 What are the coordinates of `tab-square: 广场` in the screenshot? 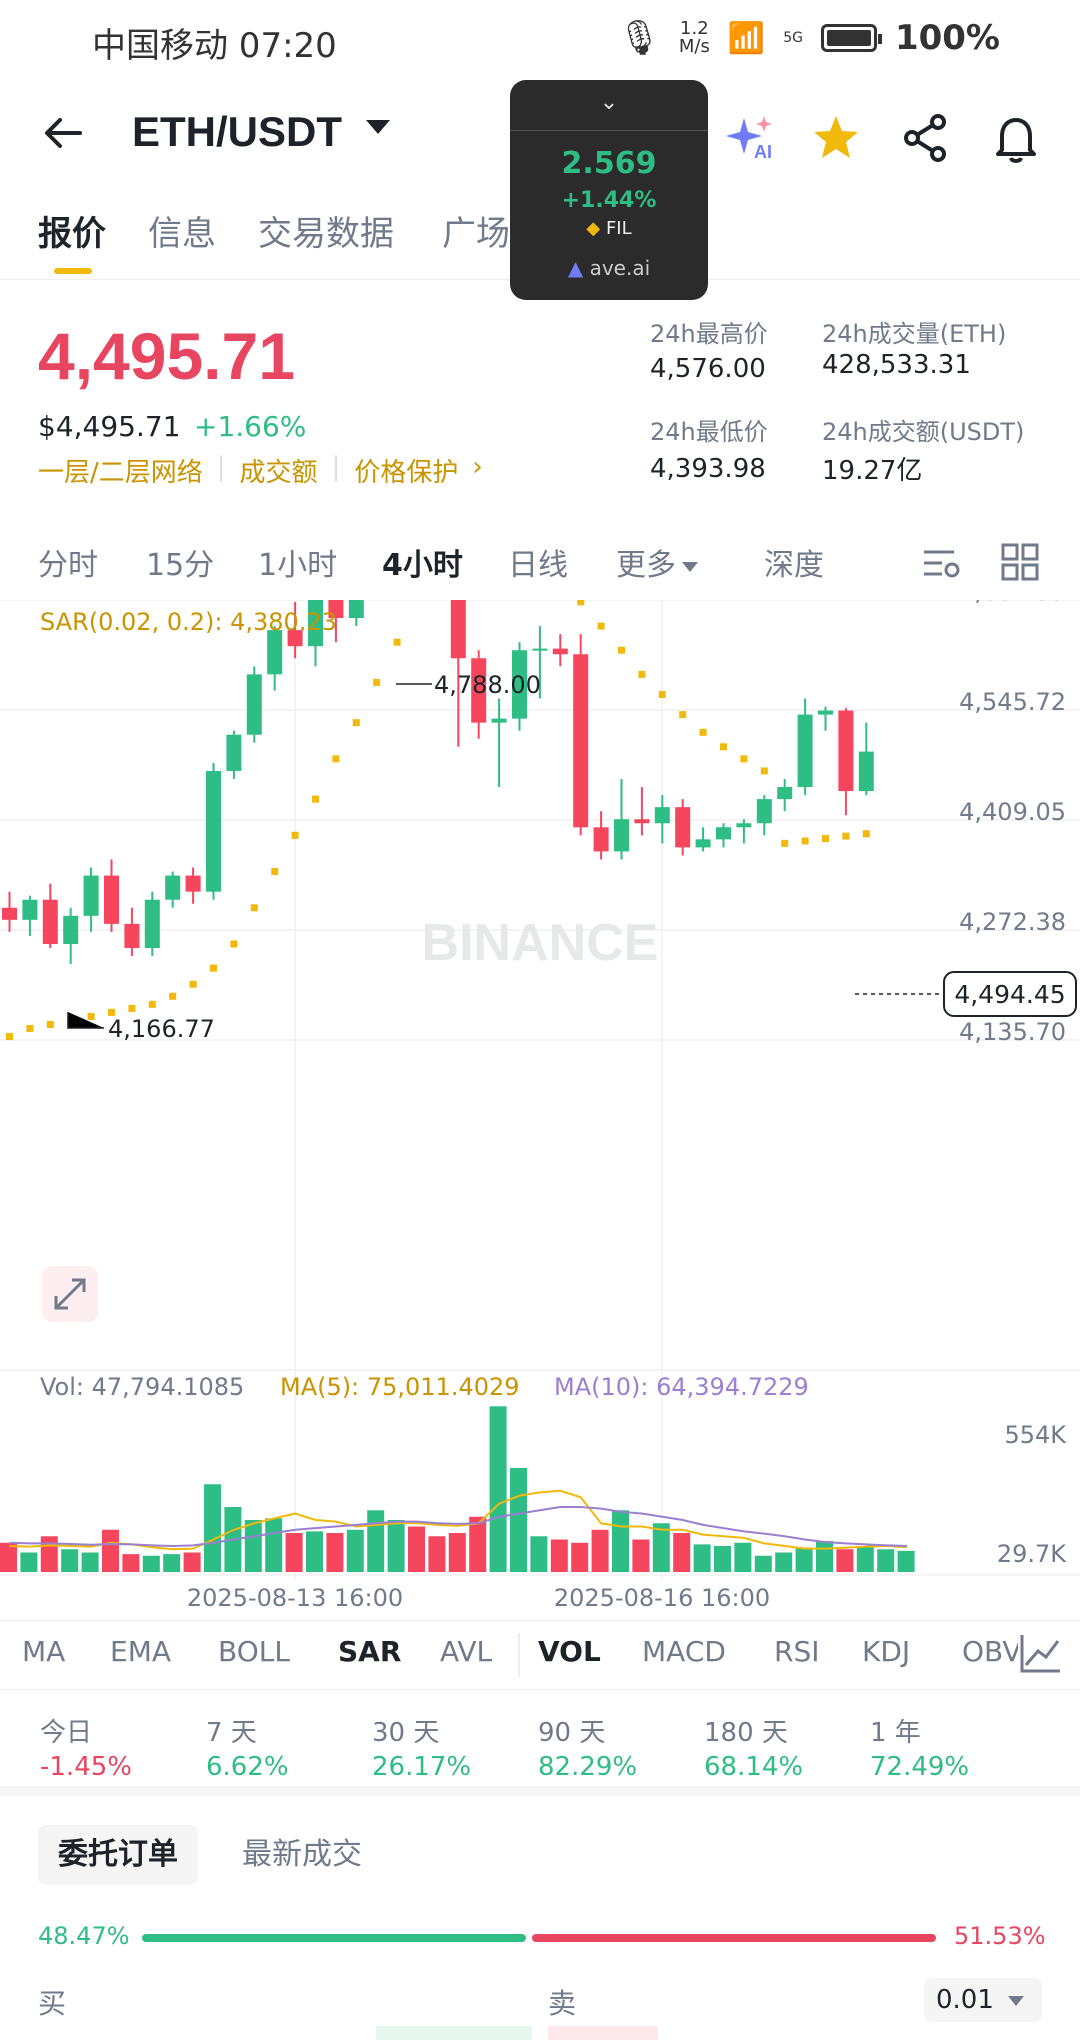 It's located at (476, 234).